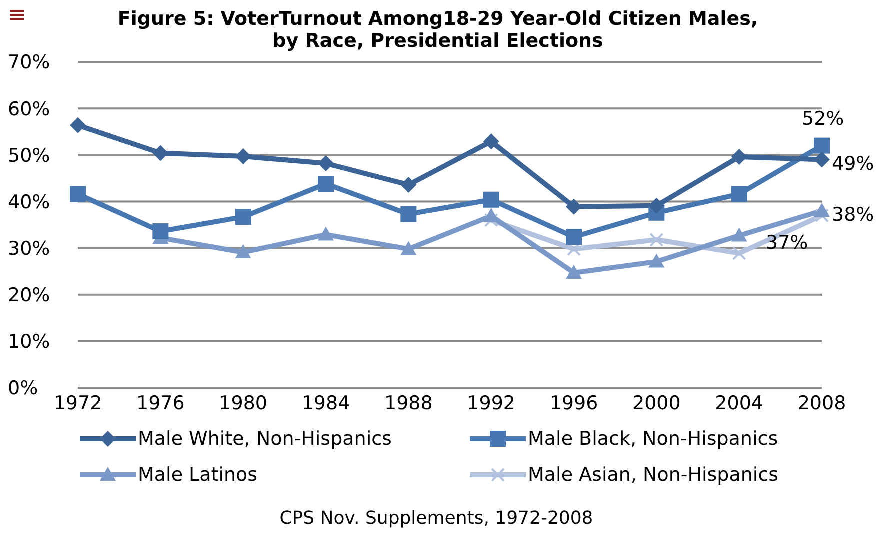 The width and height of the screenshot is (893, 546). I want to click on y-tick-label: 0%, so click(23, 389).